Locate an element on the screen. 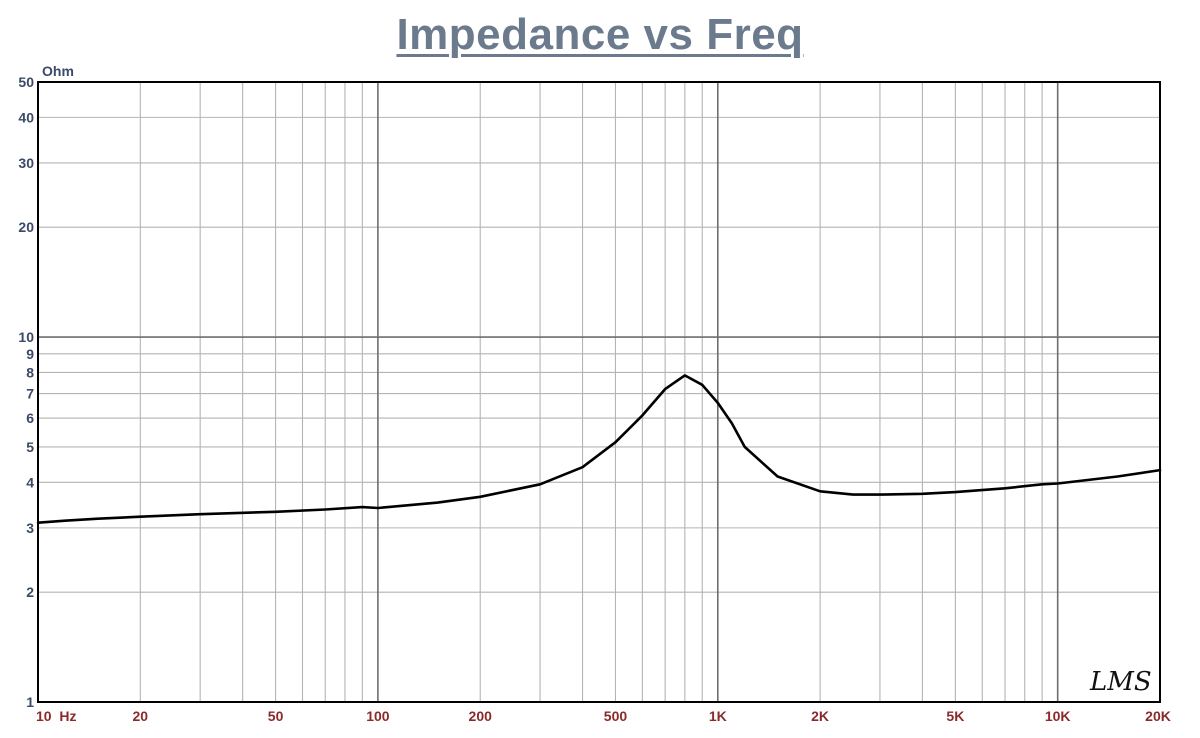 The height and width of the screenshot is (738, 1200). x-tick-label: 100 is located at coordinates (378, 716).